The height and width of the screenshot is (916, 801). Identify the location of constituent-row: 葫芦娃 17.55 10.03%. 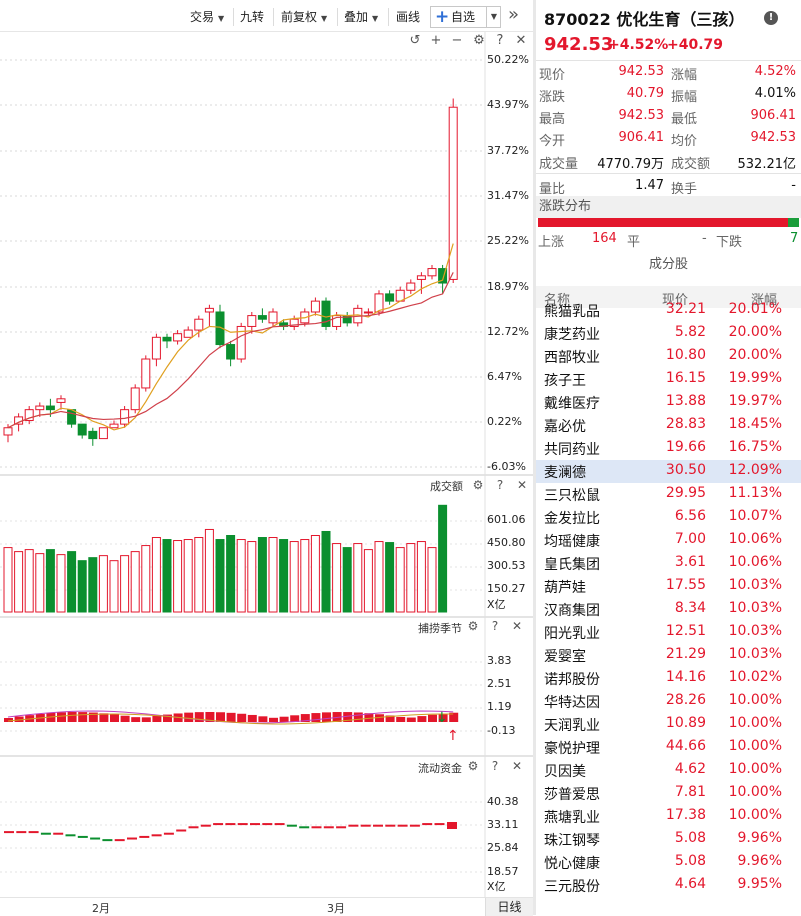
(668, 586).